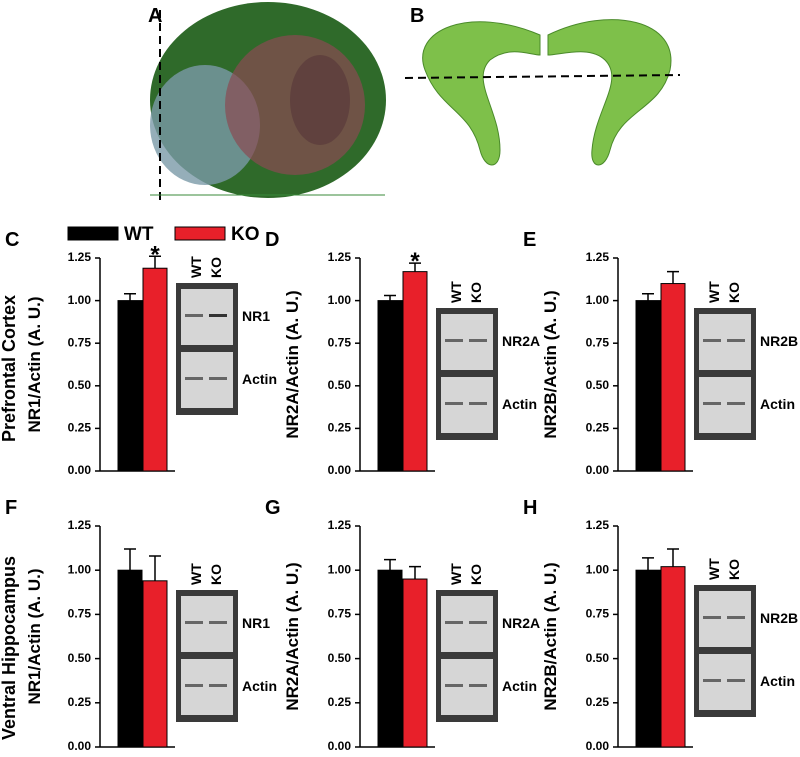 This screenshot has width=800, height=757. I want to click on panel-letter: B, so click(417, 16).